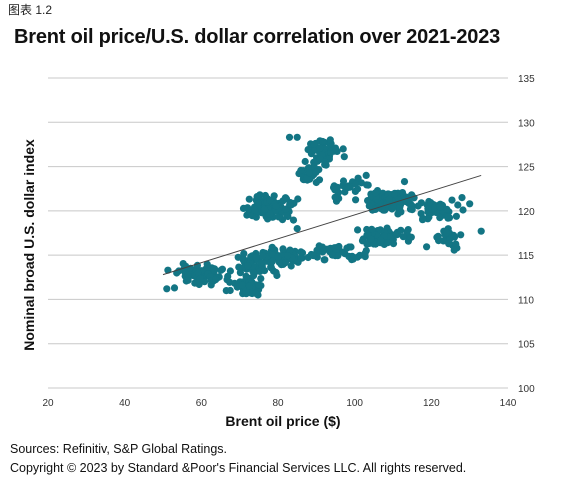 The image size is (564, 491). I want to click on x-tick-label: 80, so click(278, 403).